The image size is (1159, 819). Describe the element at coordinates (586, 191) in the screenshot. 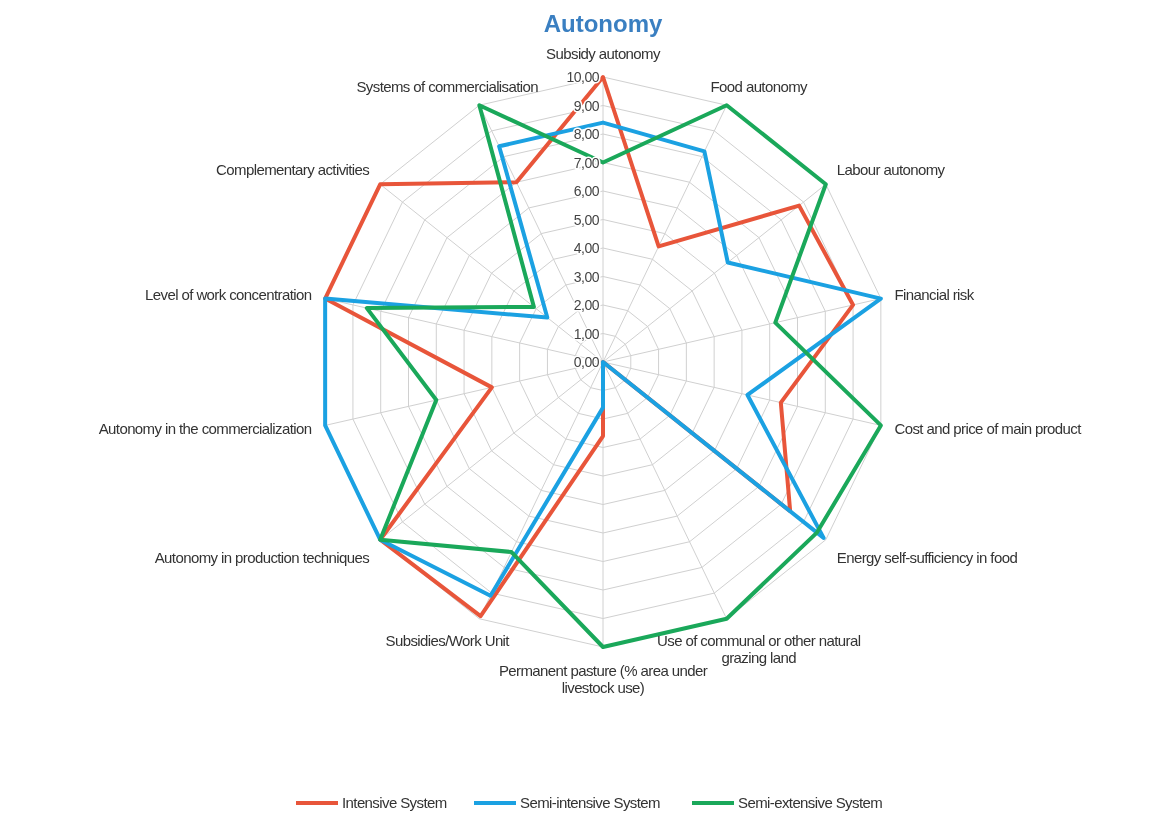

I see `y-tick-label: 6,00` at that location.